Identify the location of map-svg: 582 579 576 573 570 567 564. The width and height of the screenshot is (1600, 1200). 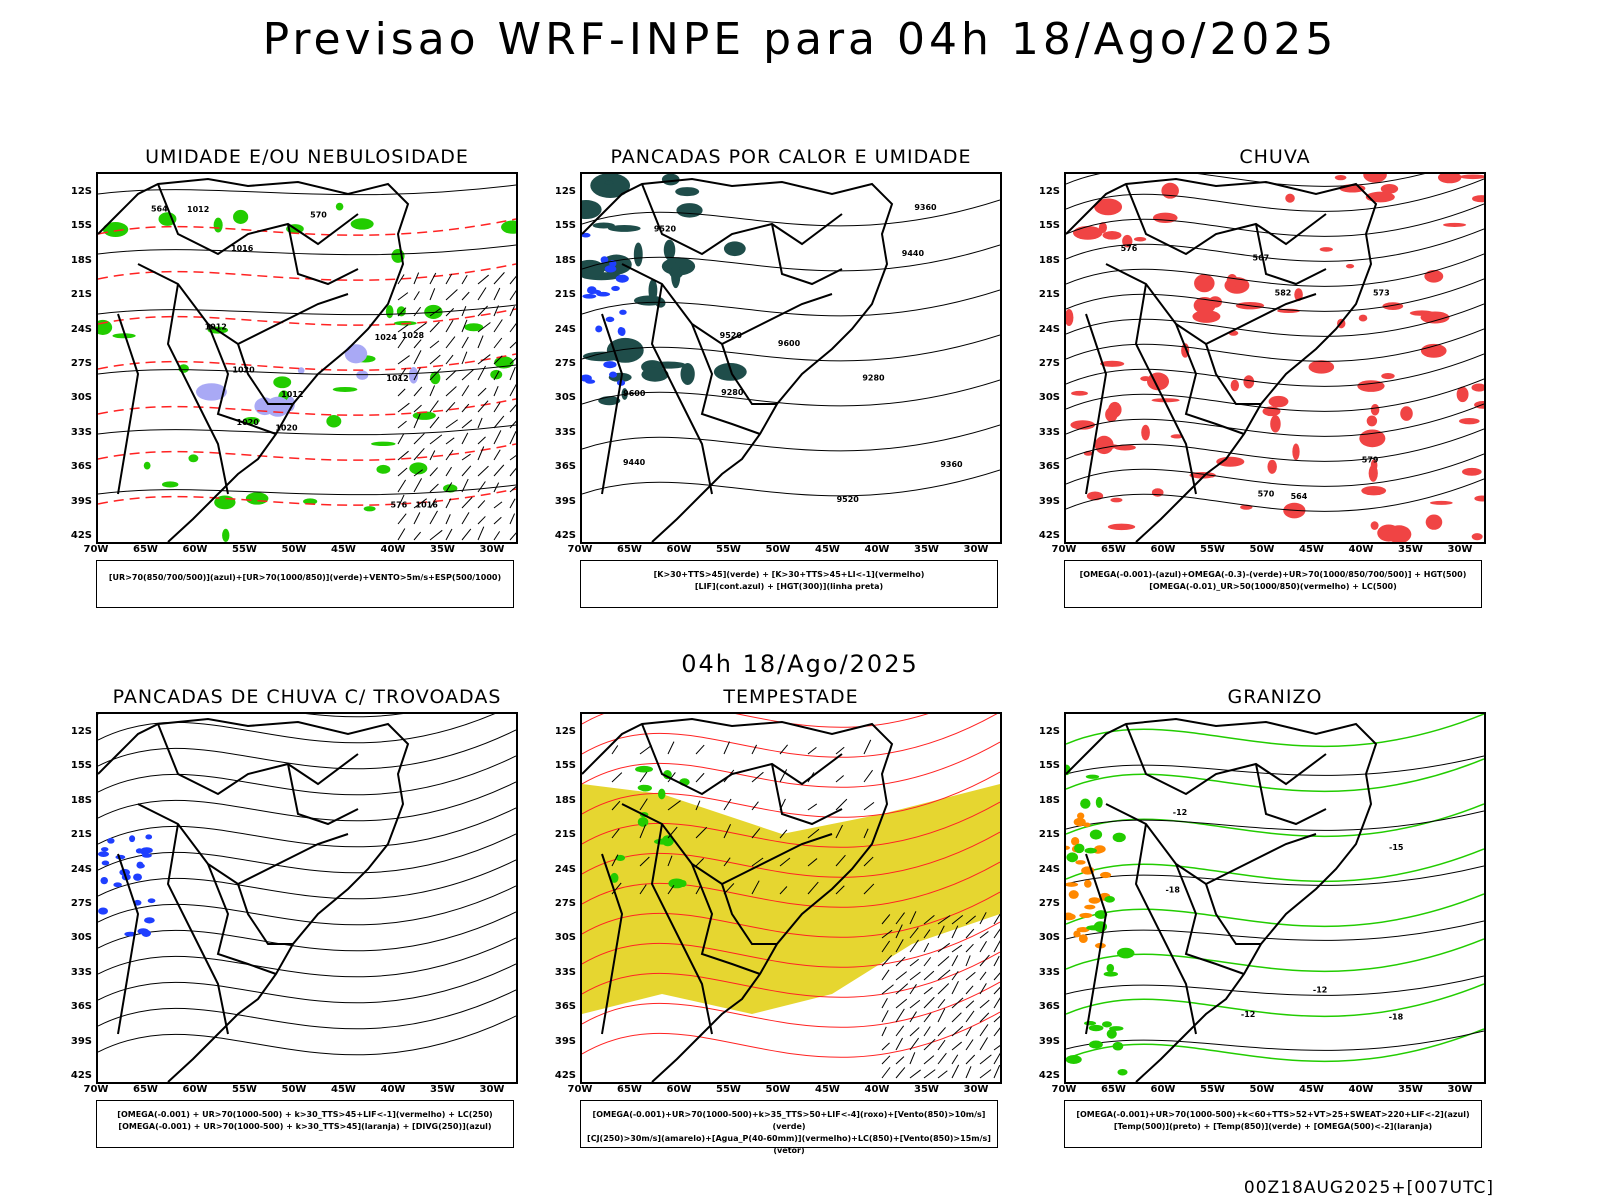
(1275, 358).